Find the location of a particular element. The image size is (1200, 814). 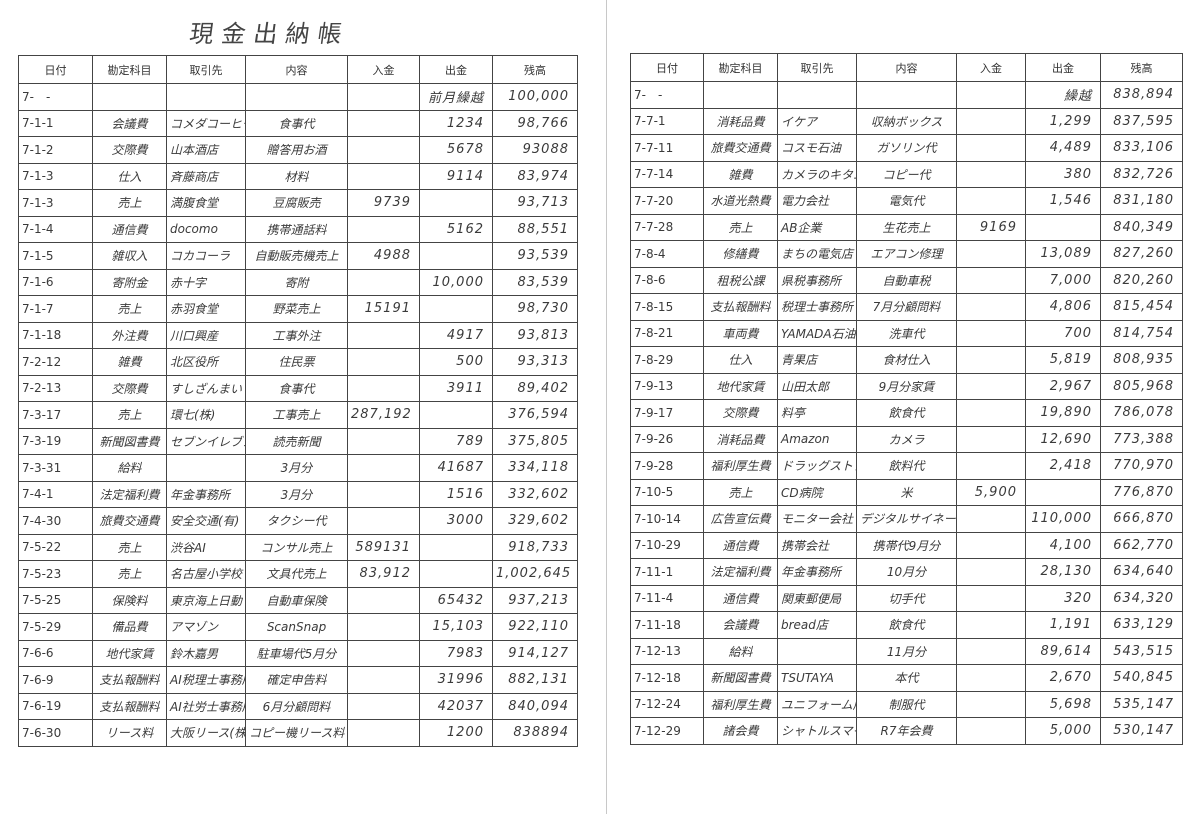

date-cell: 7-7-20 is located at coordinates (667, 201).